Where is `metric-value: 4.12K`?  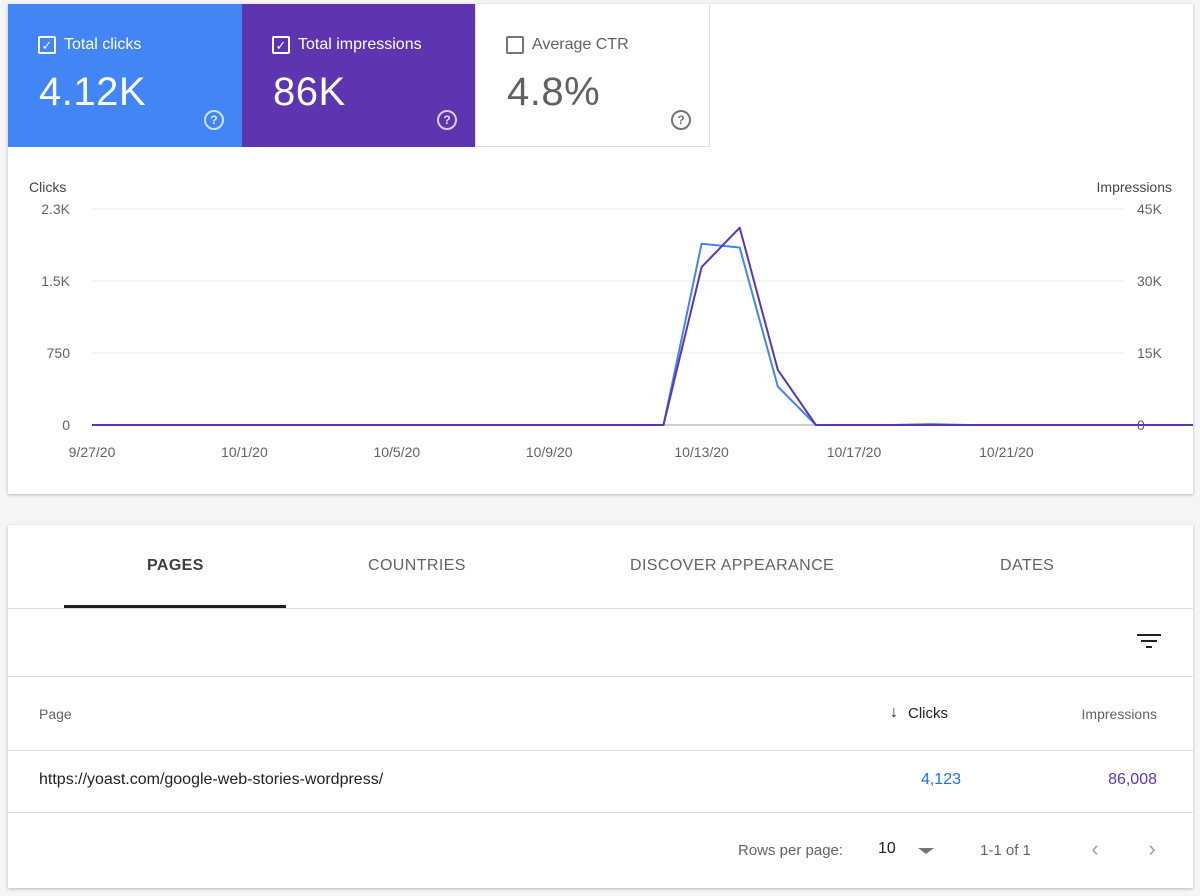
metric-value: 4.12K is located at coordinates (93, 92).